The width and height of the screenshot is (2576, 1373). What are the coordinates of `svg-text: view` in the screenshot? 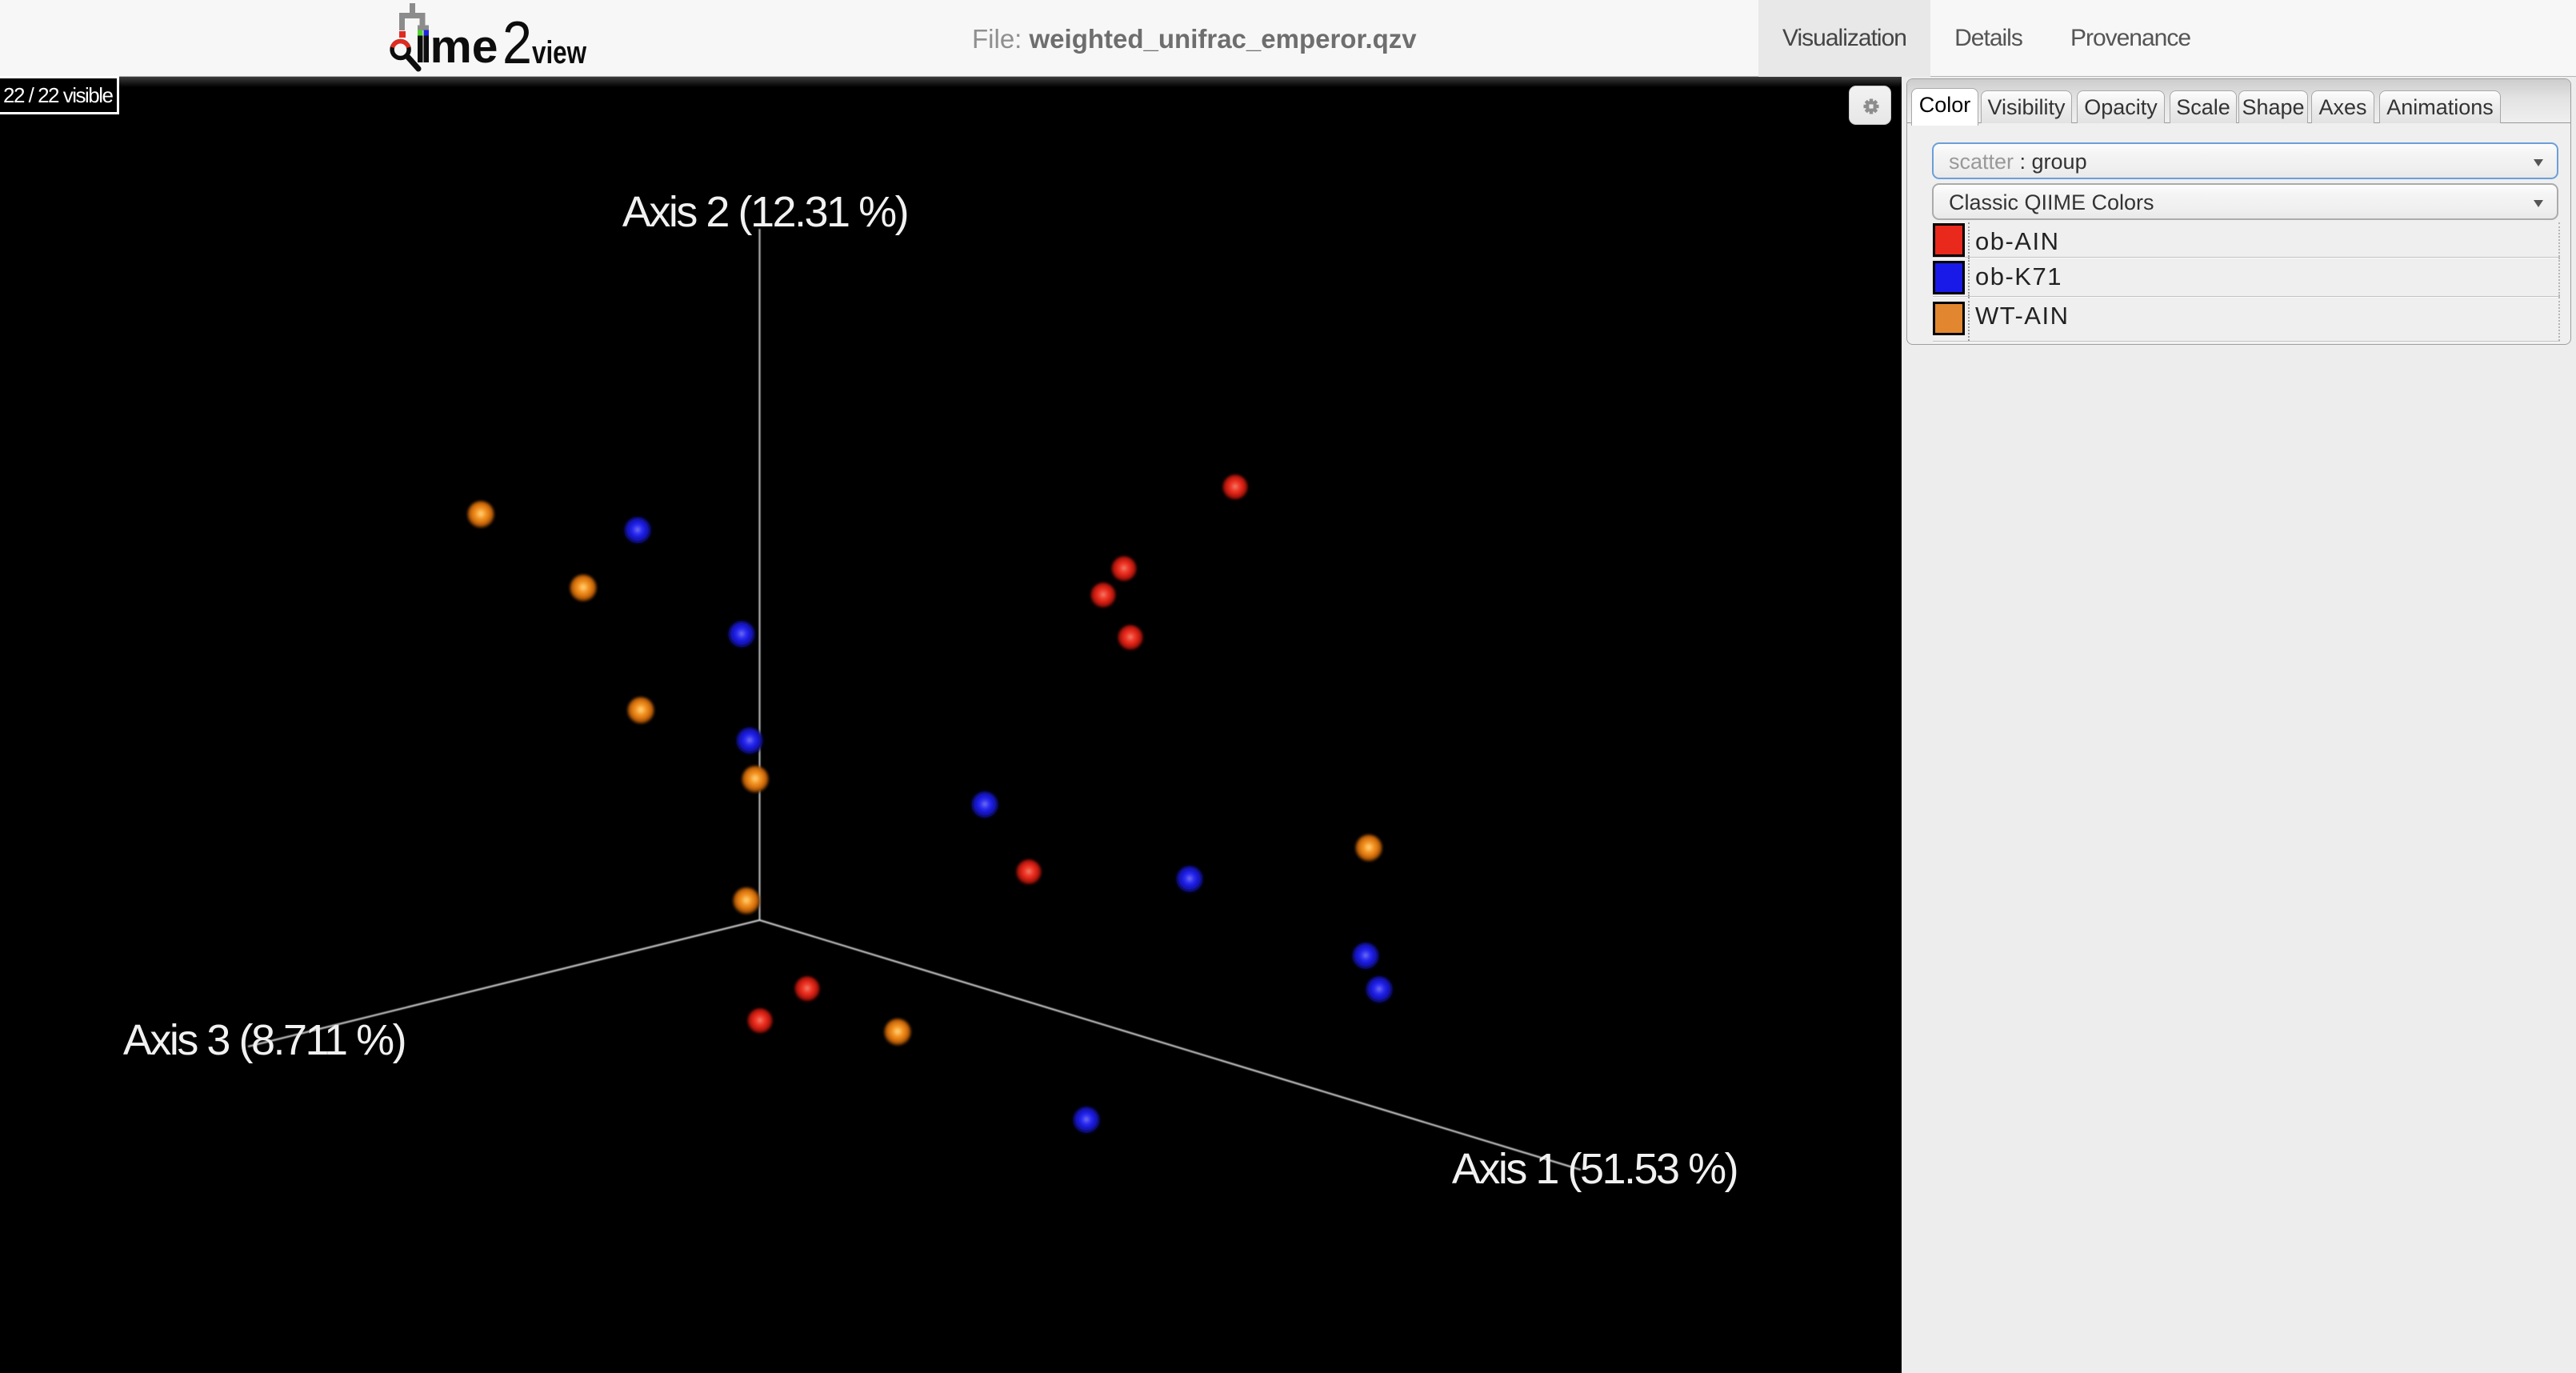 It's located at (559, 52).